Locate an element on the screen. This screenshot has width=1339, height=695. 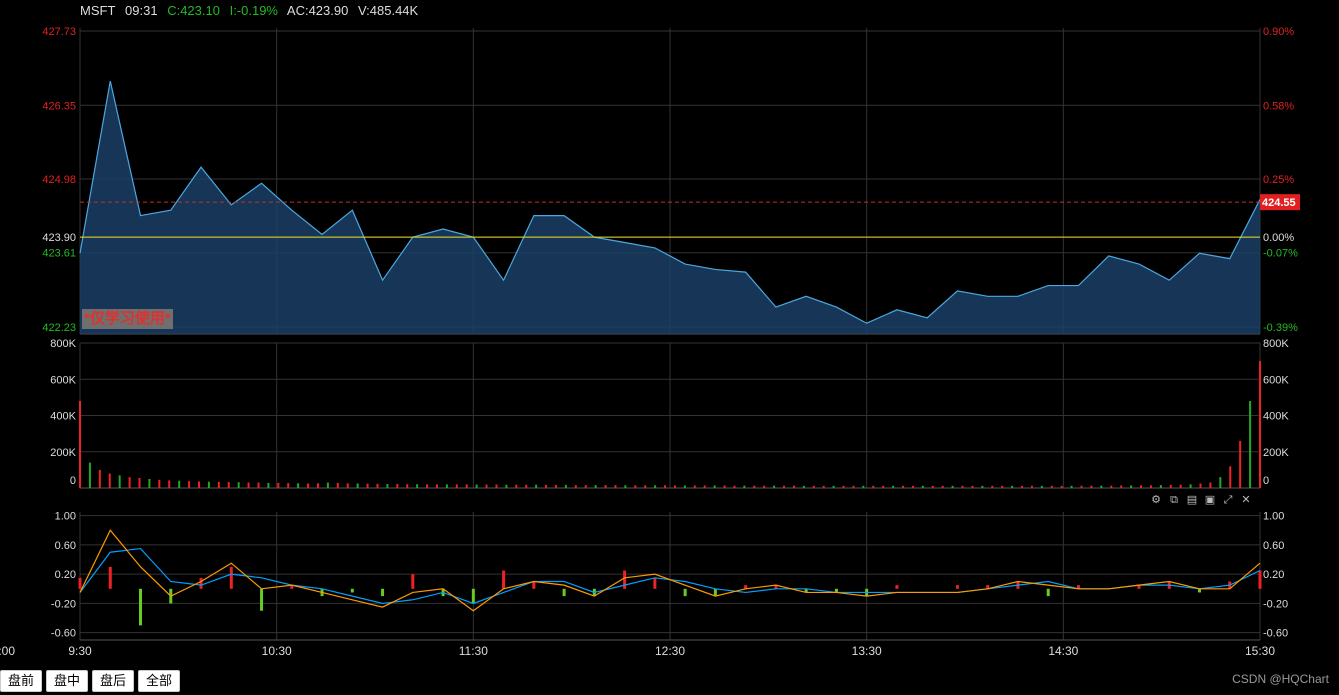
time-label: 09:31 is located at coordinates (141, 10).